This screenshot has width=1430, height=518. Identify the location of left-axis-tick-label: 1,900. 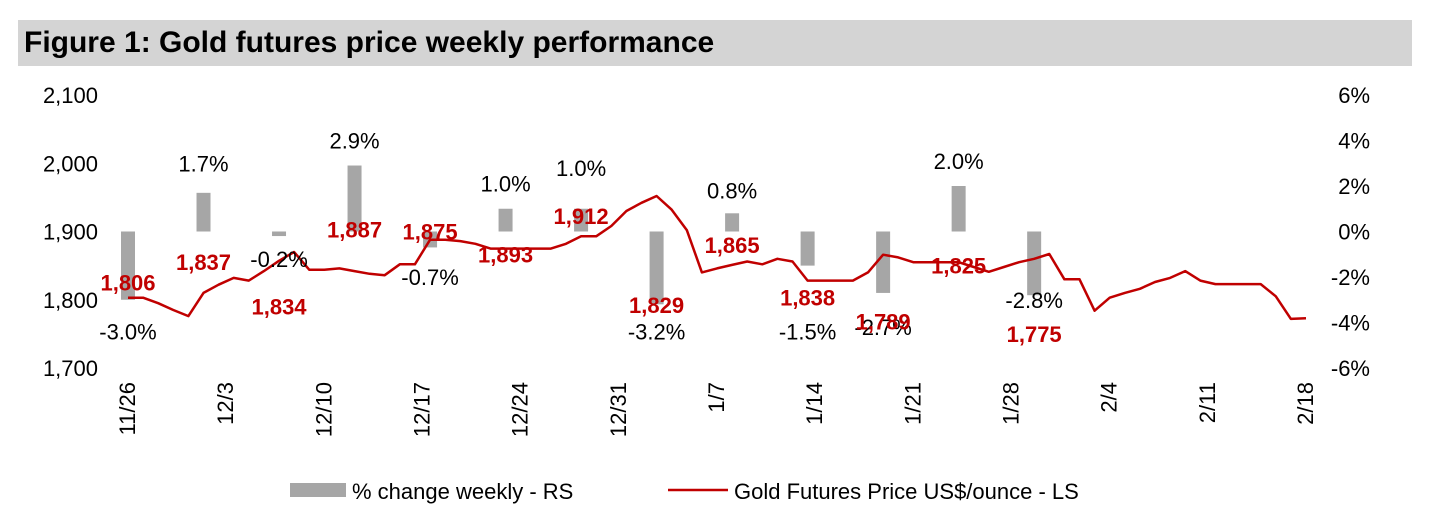
(70, 232).